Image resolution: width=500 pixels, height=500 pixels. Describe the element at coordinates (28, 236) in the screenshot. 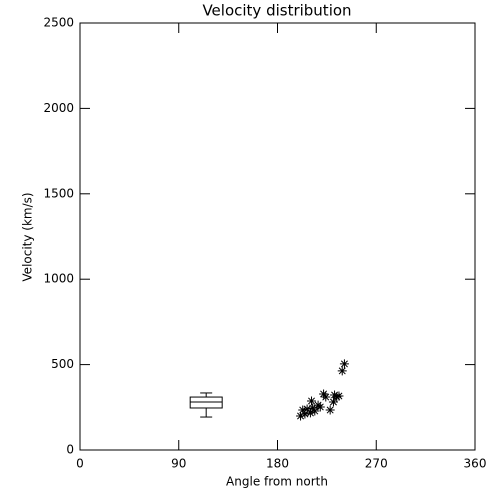

I see `y-axis-label: Velocity (km/s)` at that location.